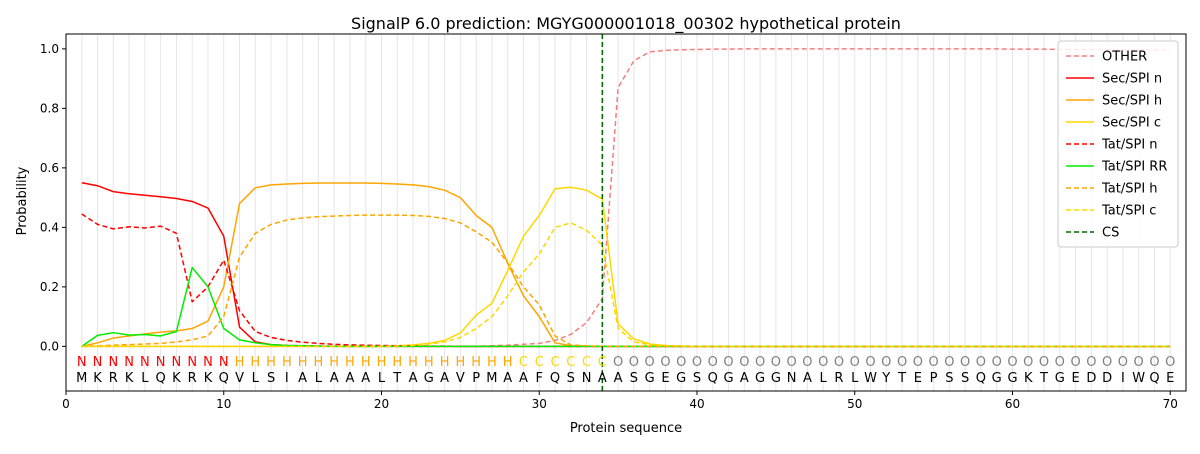 This screenshot has width=1200, height=454. What do you see at coordinates (22, 200) in the screenshot?
I see `y-axis-label: Probability` at bounding box center [22, 200].